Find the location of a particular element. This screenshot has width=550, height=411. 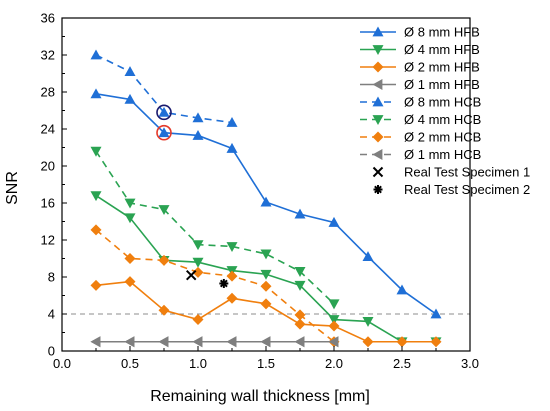

legend-entry-1: Ø 4 mm HFB is located at coordinates (420, 49).